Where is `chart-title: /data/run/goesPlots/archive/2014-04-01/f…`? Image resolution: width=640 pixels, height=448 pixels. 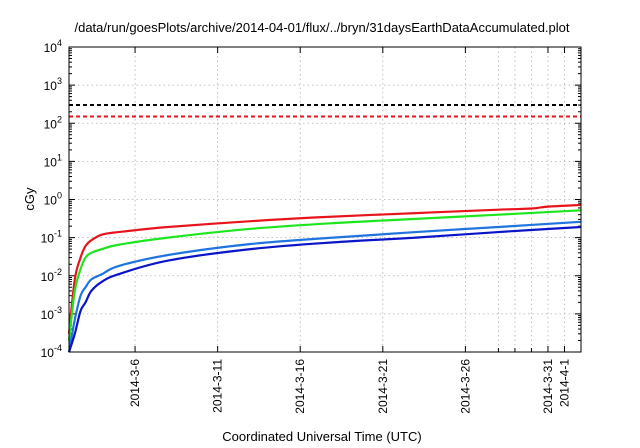 chart-title: /data/run/goesPlots/archive/2014-04-01/f… is located at coordinates (321, 27).